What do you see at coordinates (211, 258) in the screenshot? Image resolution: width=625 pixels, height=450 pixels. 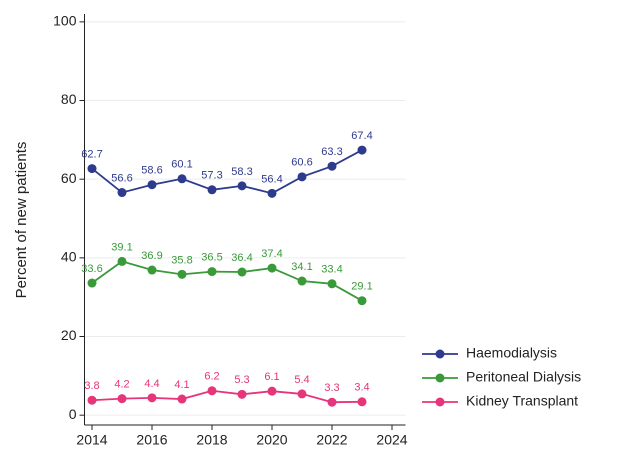 I see `value-label: 36.5` at bounding box center [211, 258].